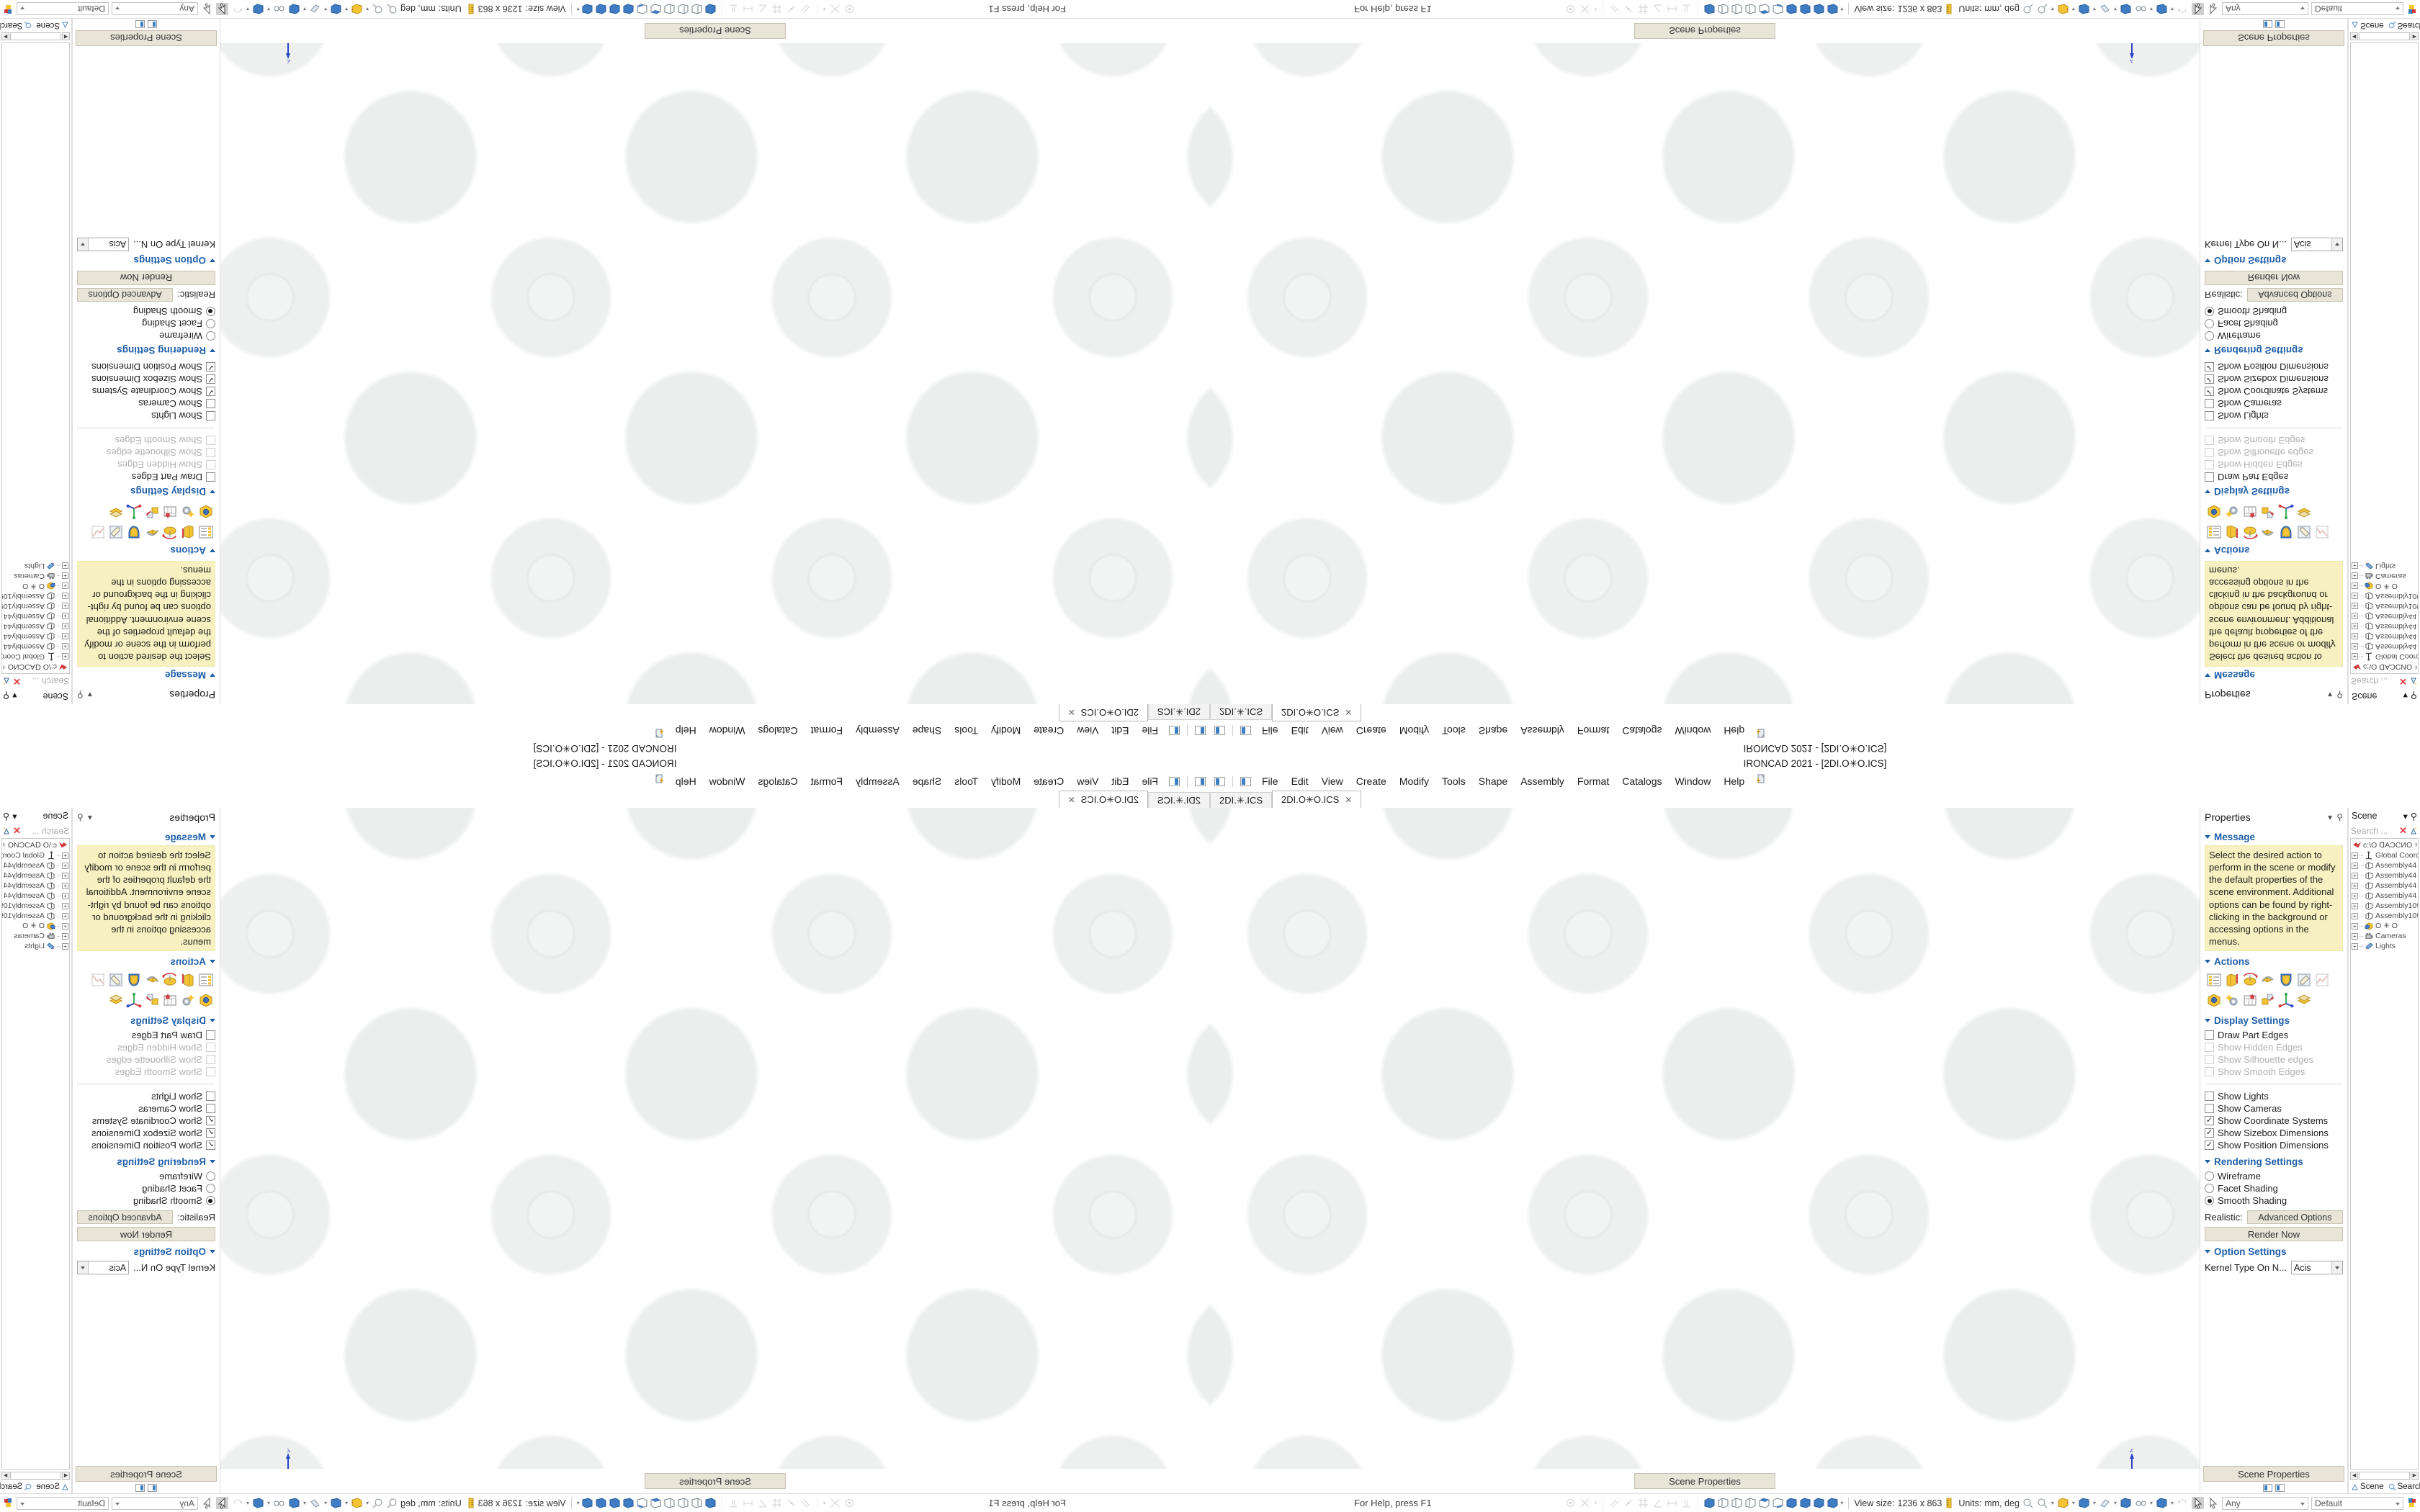  I want to click on view-iso3-icon, so click(1819, 1503).